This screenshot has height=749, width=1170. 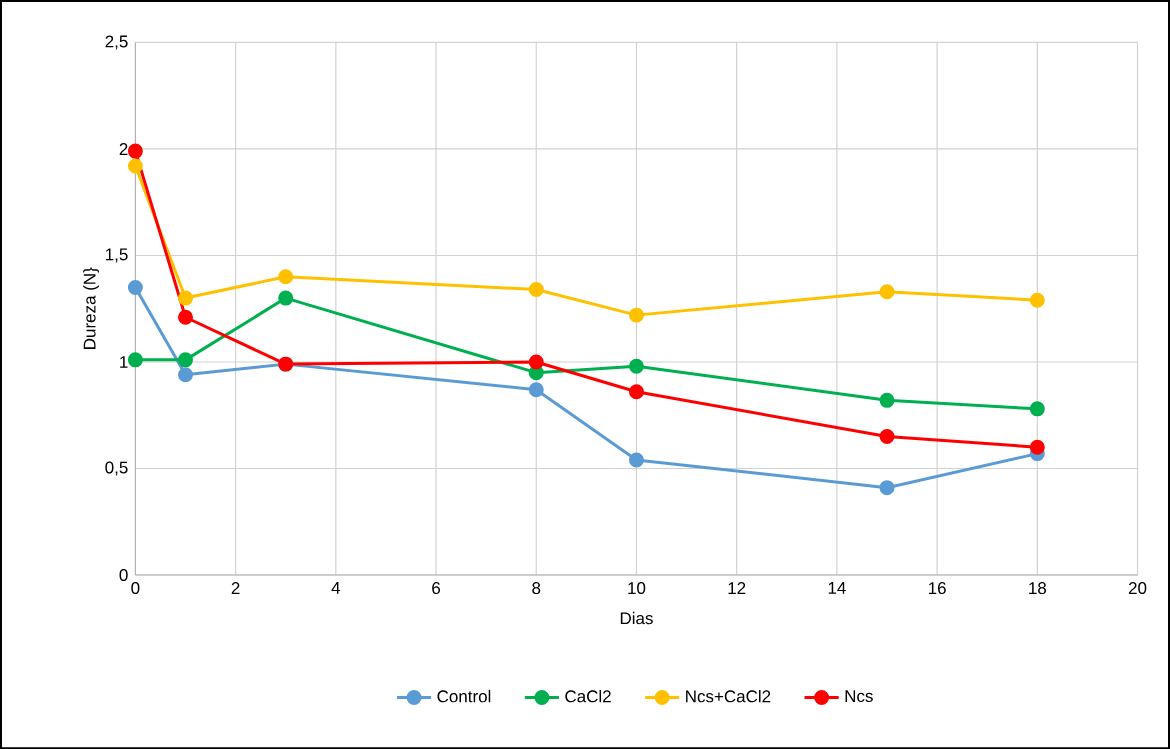 What do you see at coordinates (536, 587) in the screenshot?
I see `x-tick-label: 8` at bounding box center [536, 587].